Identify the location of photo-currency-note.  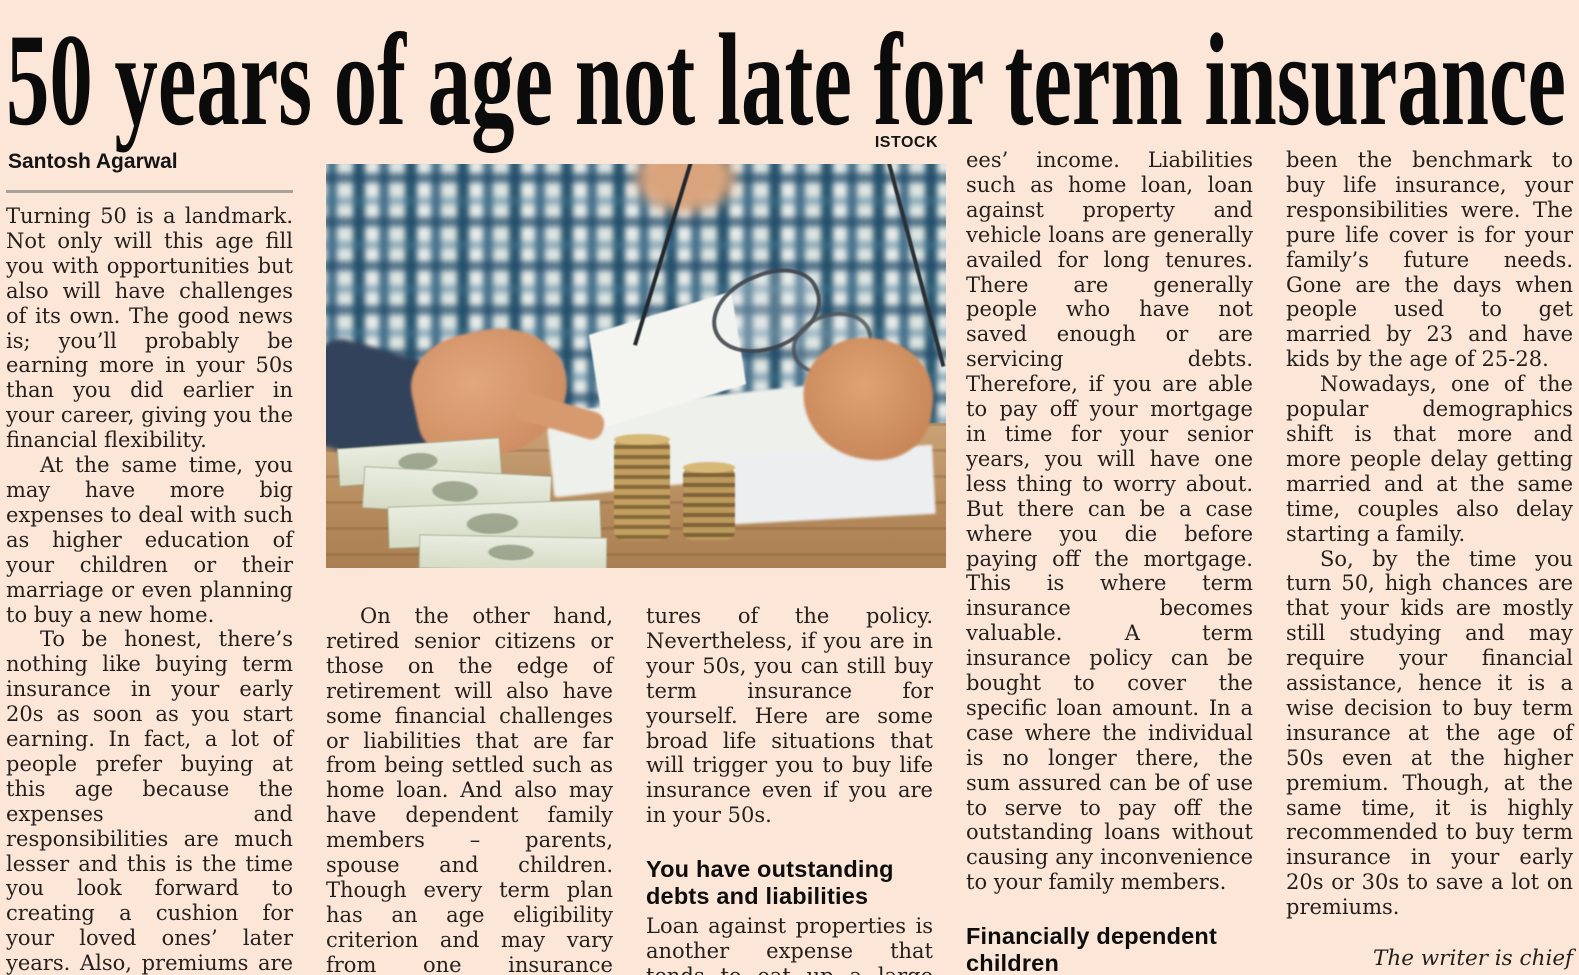
(513, 551).